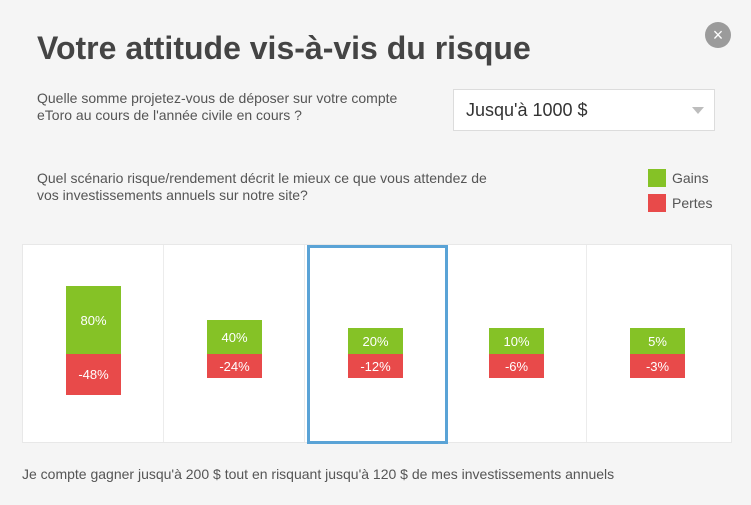 This screenshot has width=751, height=505. I want to click on loss-label: -48%, so click(93, 374).